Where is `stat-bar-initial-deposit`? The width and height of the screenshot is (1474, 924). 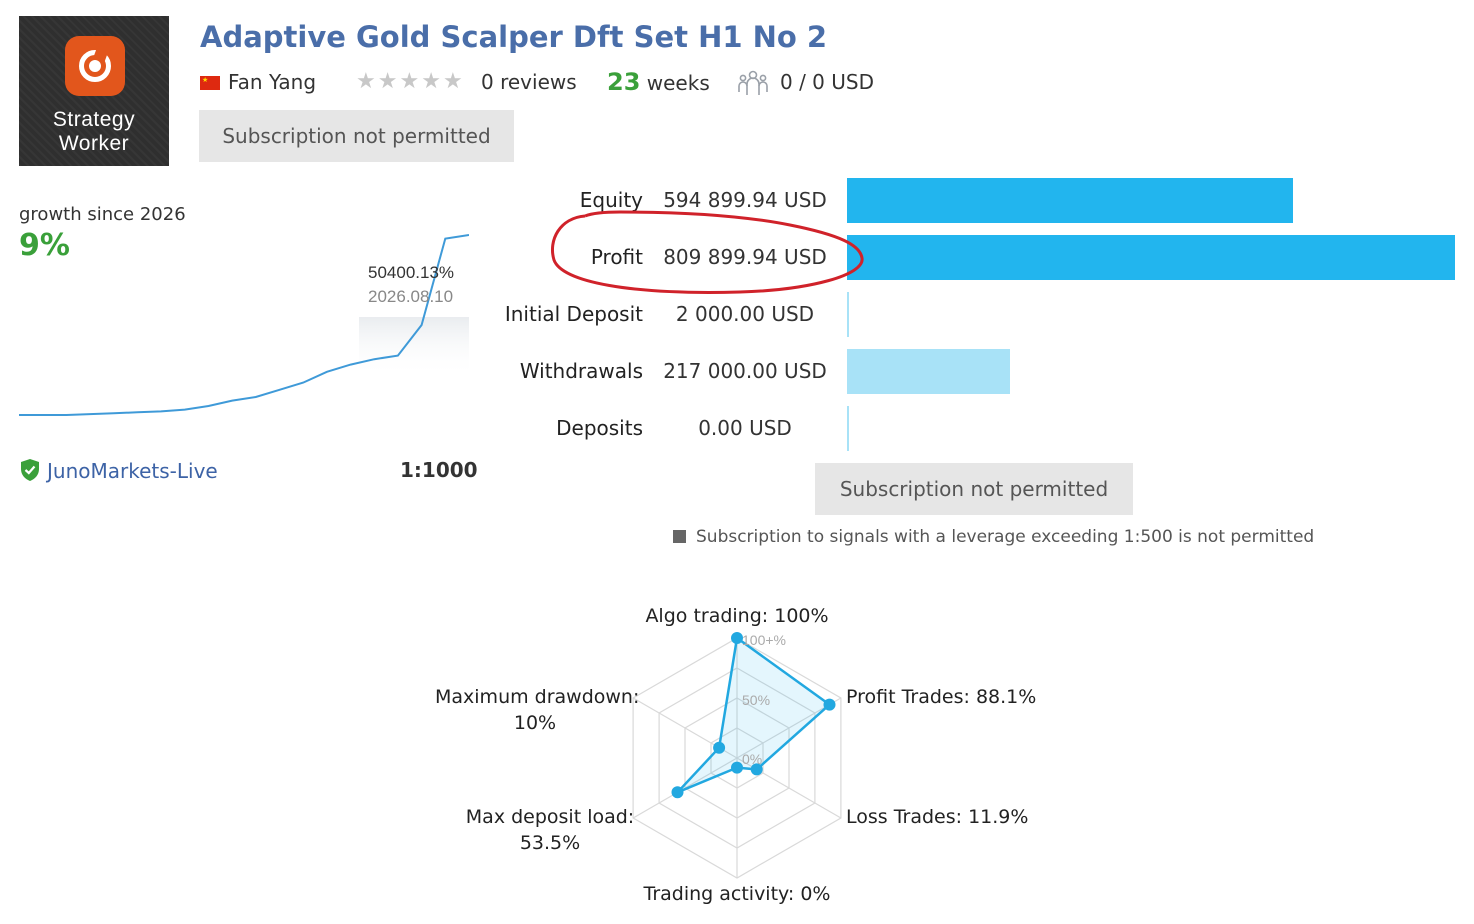 stat-bar-initial-deposit is located at coordinates (848, 314).